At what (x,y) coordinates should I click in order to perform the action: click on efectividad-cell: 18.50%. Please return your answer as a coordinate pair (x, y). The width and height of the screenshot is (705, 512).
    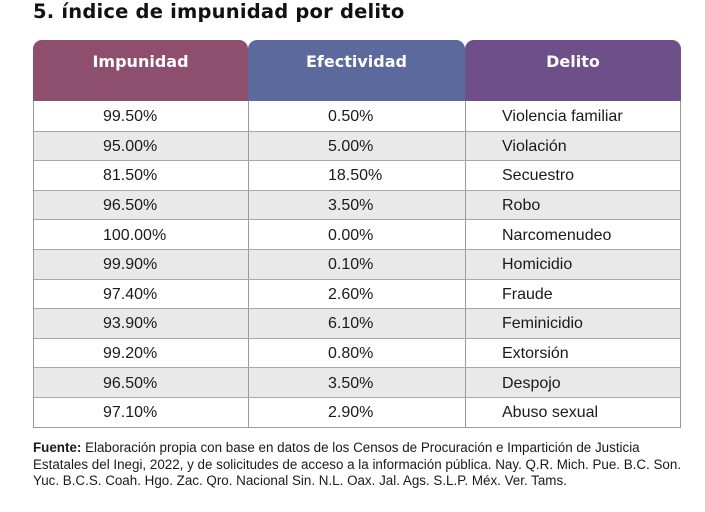
    Looking at the image, I should click on (356, 175).